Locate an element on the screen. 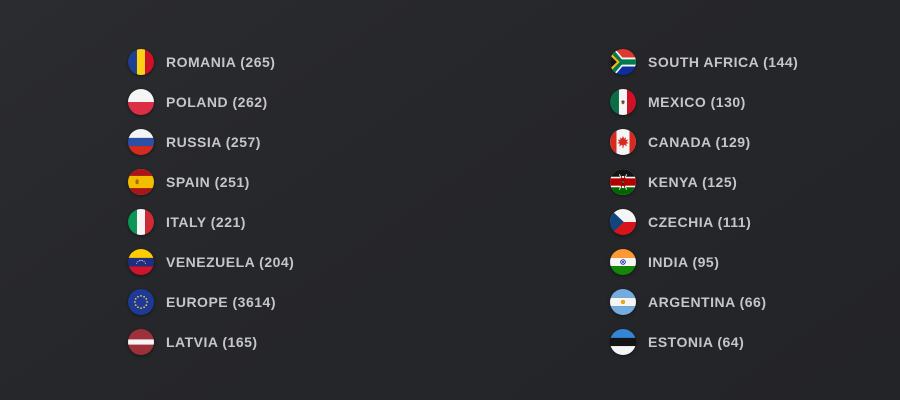 Image resolution: width=900 pixels, height=400 pixels. country-item-mexico: MEXICO (130) is located at coordinates (755, 102).